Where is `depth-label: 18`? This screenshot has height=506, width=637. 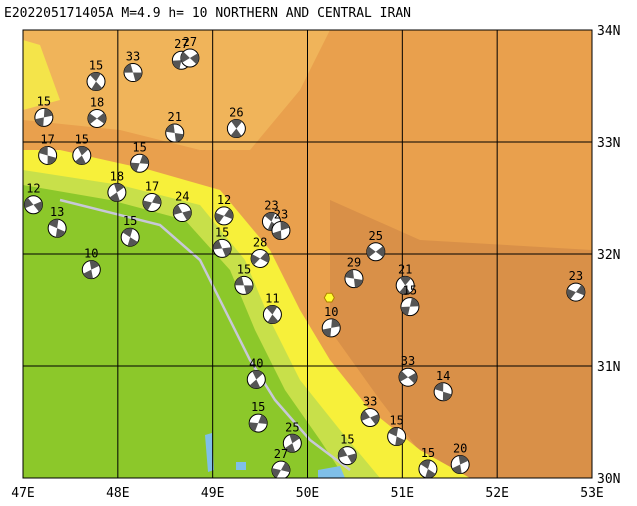
depth-label: 18 is located at coordinates (97, 102).